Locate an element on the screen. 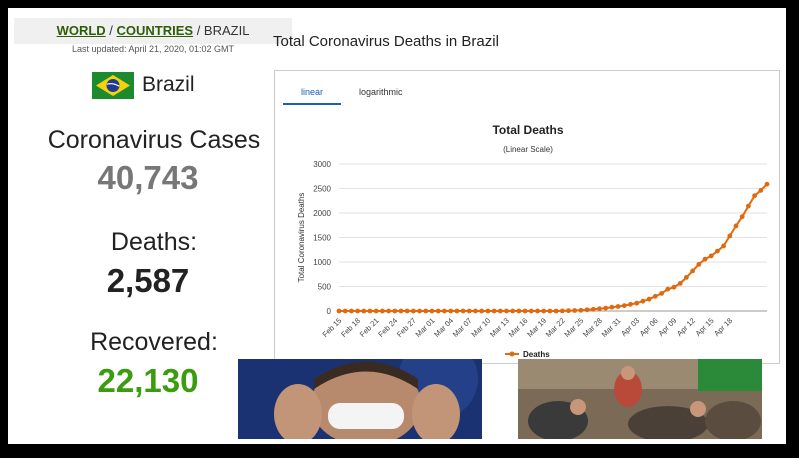  x-tick-label: Mar 10 is located at coordinates (480, 327).